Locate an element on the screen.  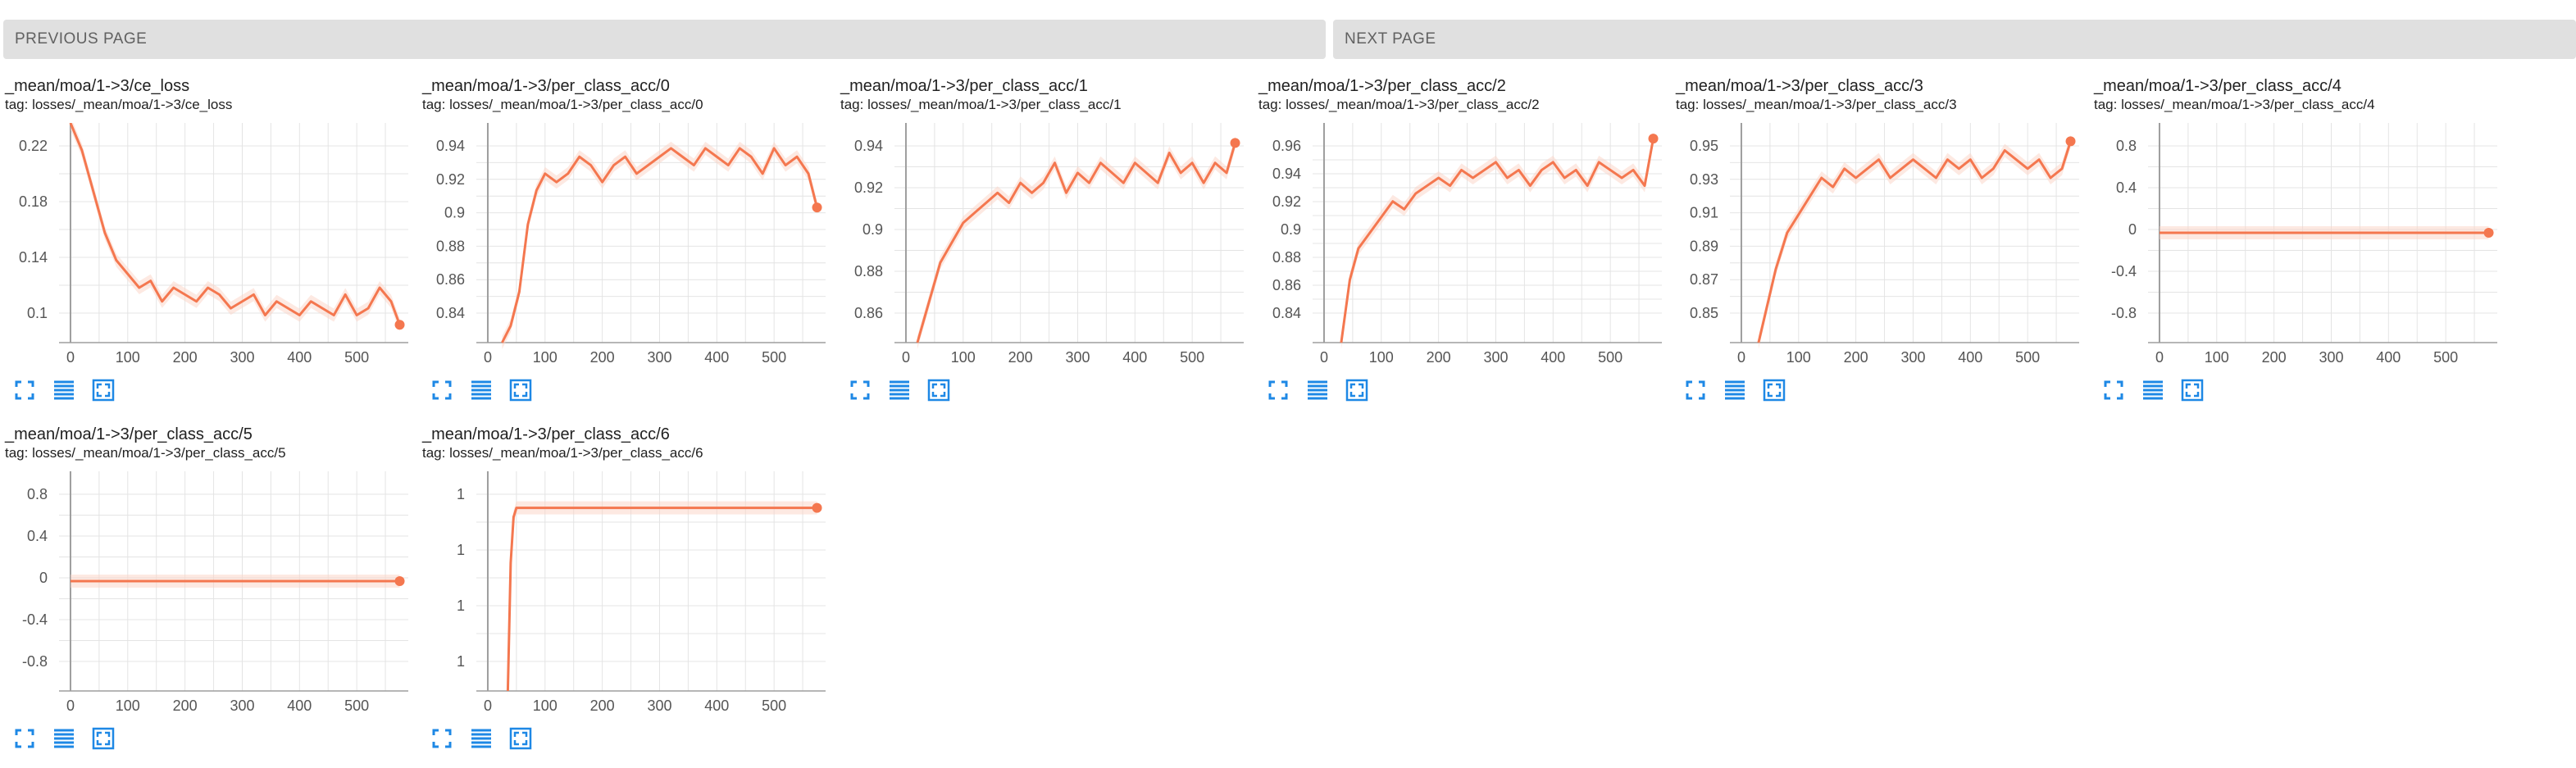
chart-plot: 0 100 200 300 400 500 0.94 0.92 0.9 0.88 0.86 is located at coordinates (1040, 246).